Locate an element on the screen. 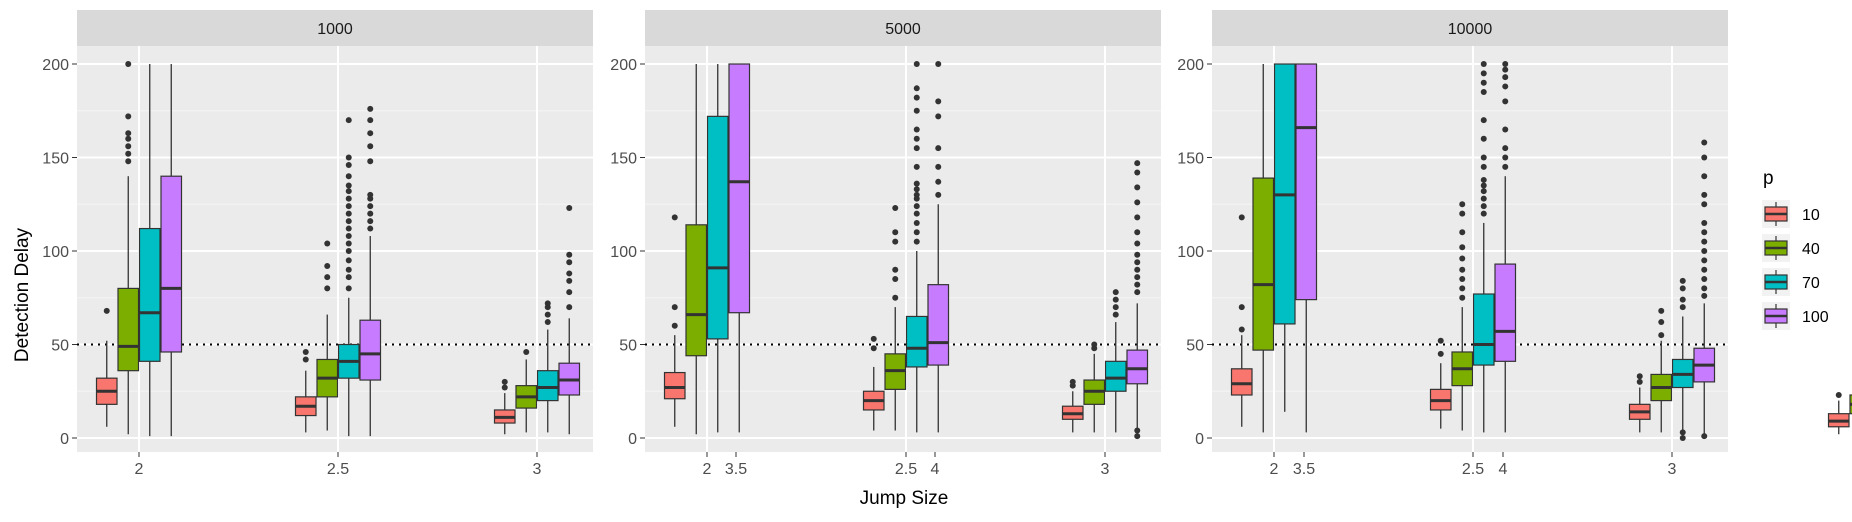 Image resolution: width=1852 pixels, height=522 pixels. y-tick-label: 100 is located at coordinates (55, 252).